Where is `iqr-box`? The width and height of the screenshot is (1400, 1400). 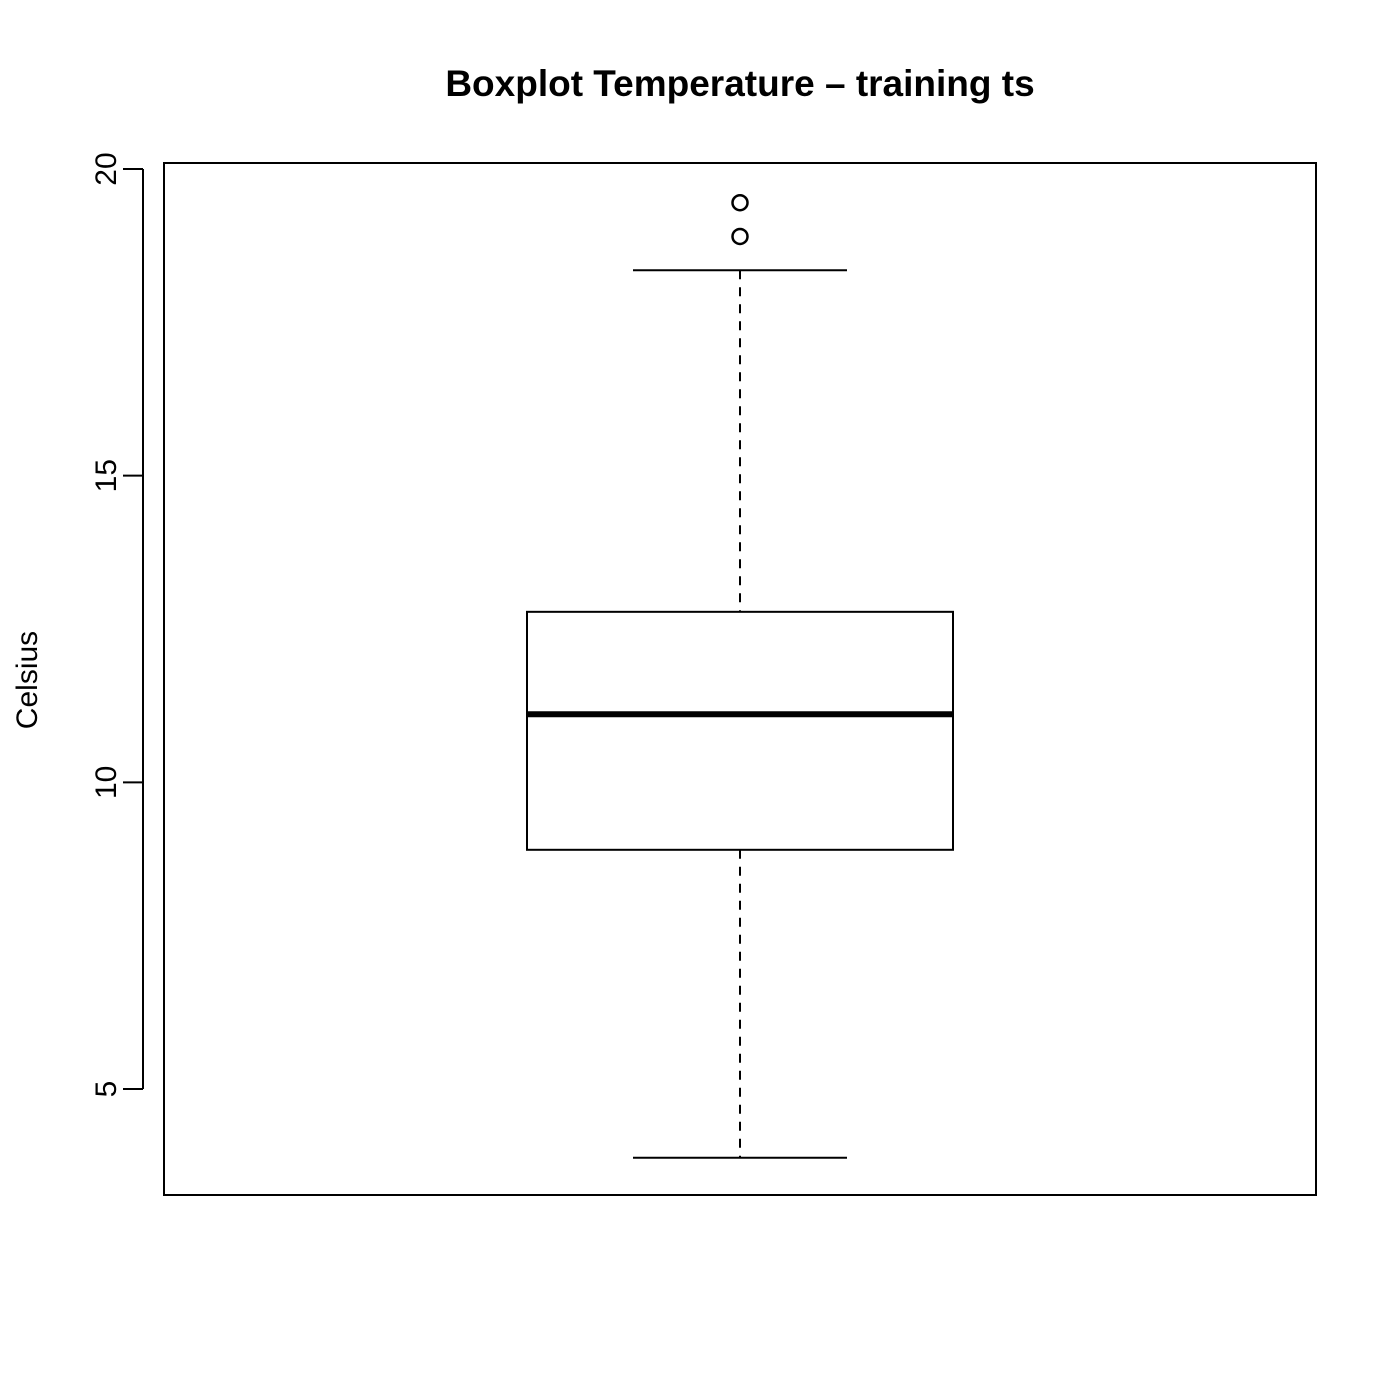
iqr-box is located at coordinates (740, 730).